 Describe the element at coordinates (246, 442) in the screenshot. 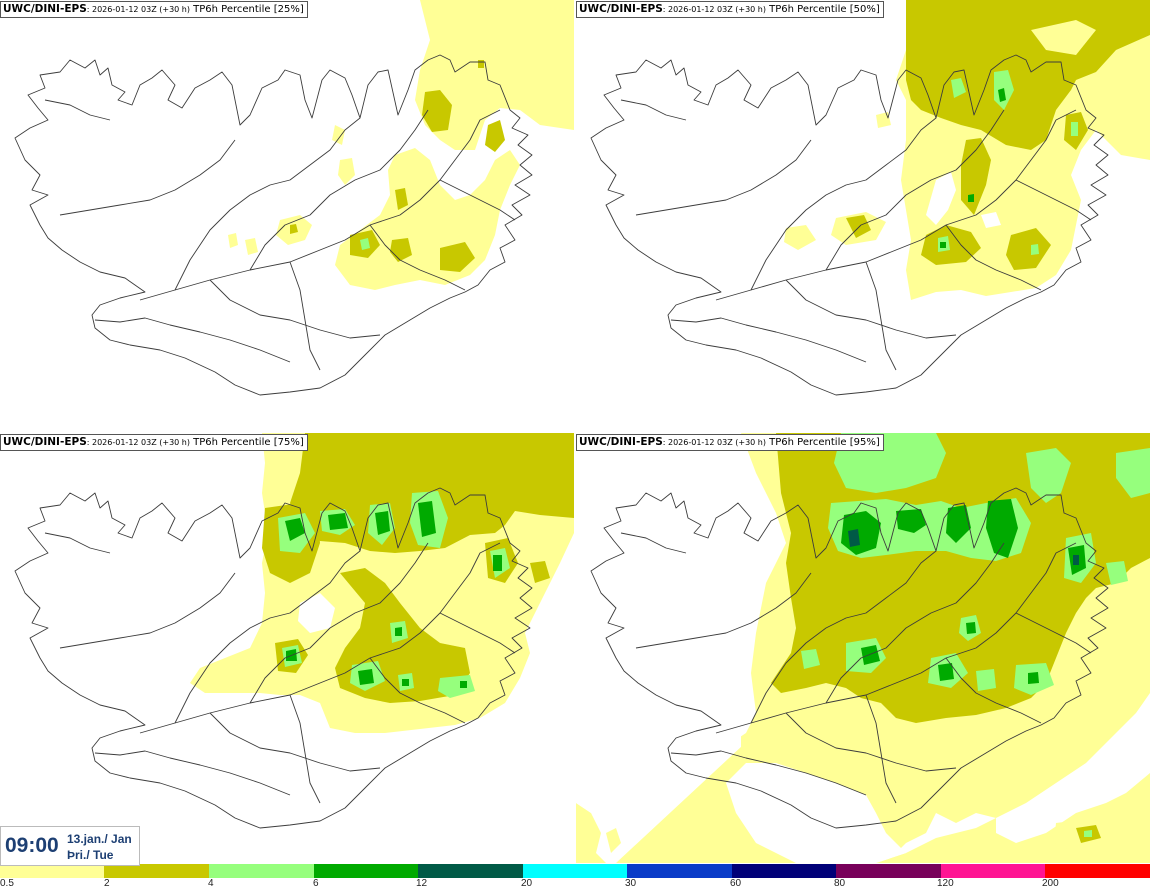

I see `field-name: TP6h Percentile [75%]` at that location.